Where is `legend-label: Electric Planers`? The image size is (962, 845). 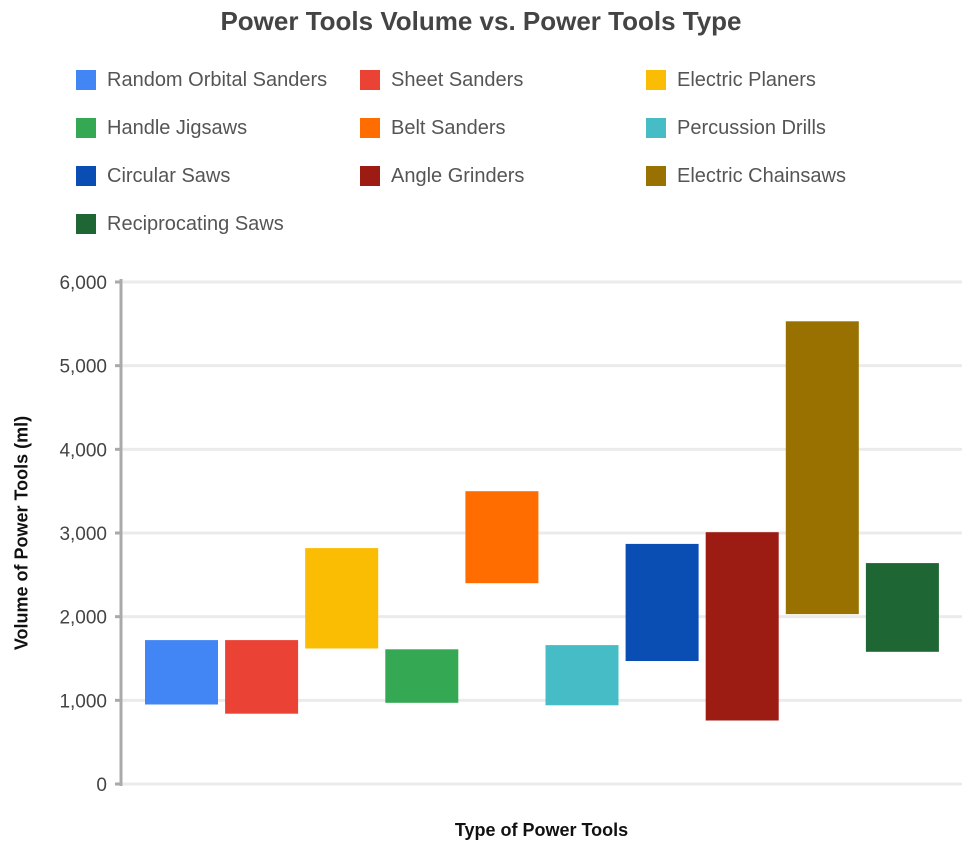 legend-label: Electric Planers is located at coordinates (746, 79).